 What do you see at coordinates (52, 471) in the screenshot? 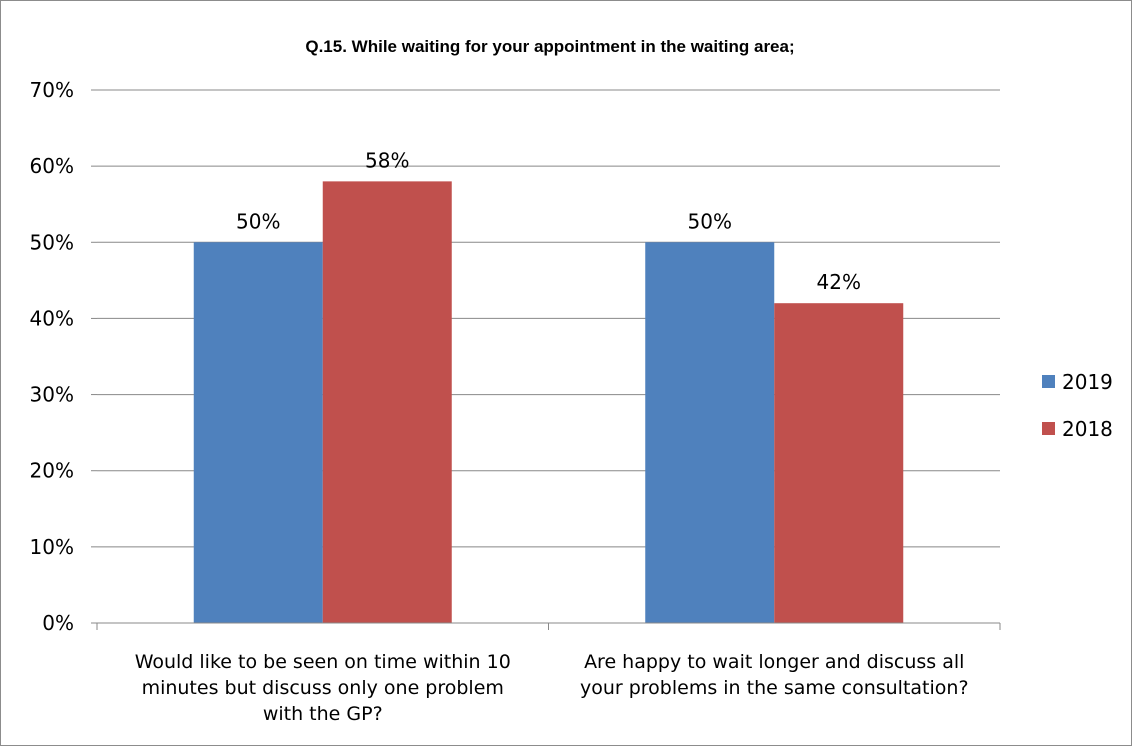
I see `y-tick-label: 20%` at bounding box center [52, 471].